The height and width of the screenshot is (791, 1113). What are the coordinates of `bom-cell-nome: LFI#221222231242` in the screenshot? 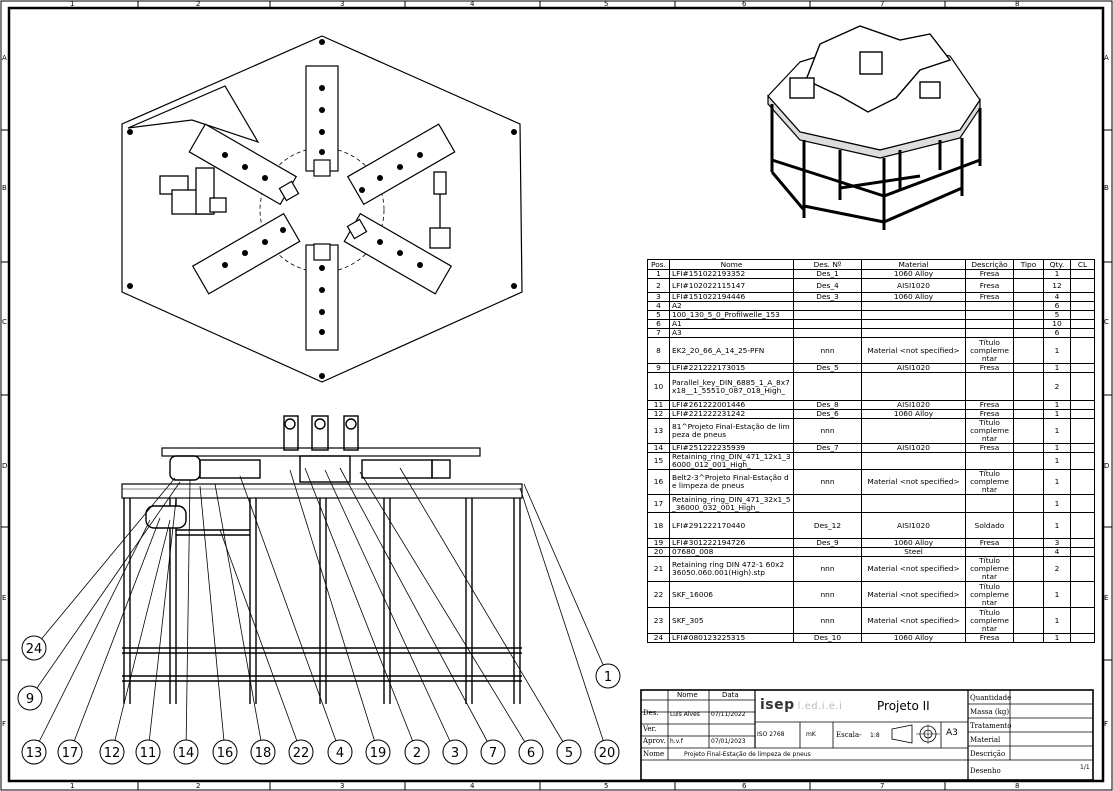 It's located at (731, 414).